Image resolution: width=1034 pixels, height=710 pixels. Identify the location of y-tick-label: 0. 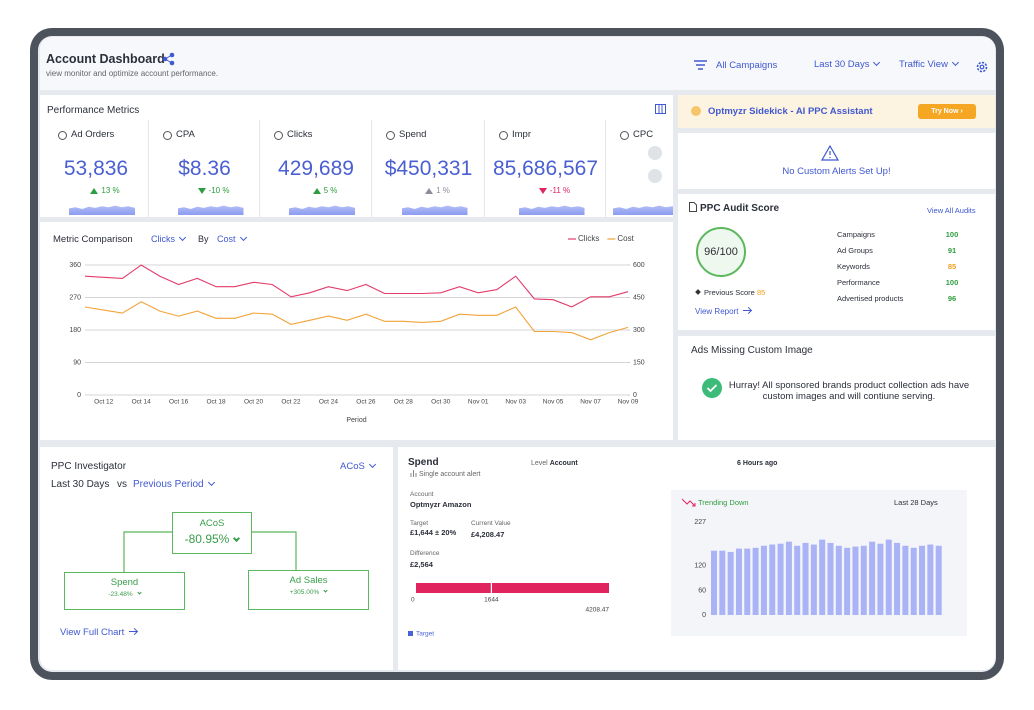
(79, 395).